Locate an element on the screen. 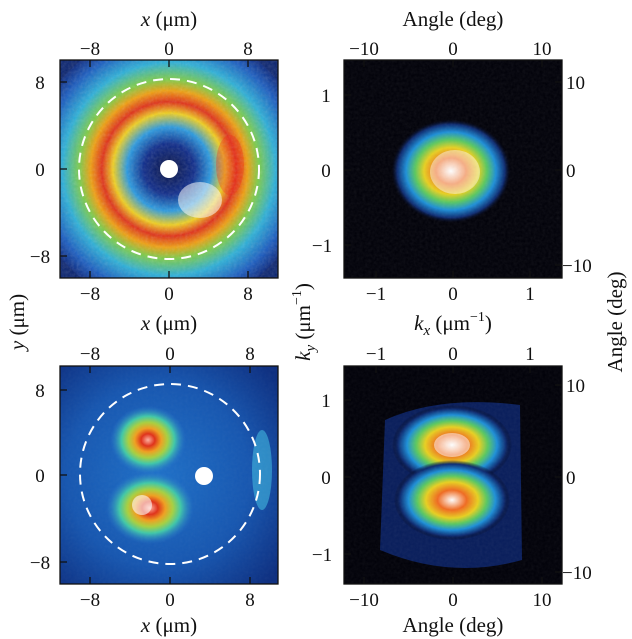  side-label-left: y (μm) is located at coordinates (17, 323).